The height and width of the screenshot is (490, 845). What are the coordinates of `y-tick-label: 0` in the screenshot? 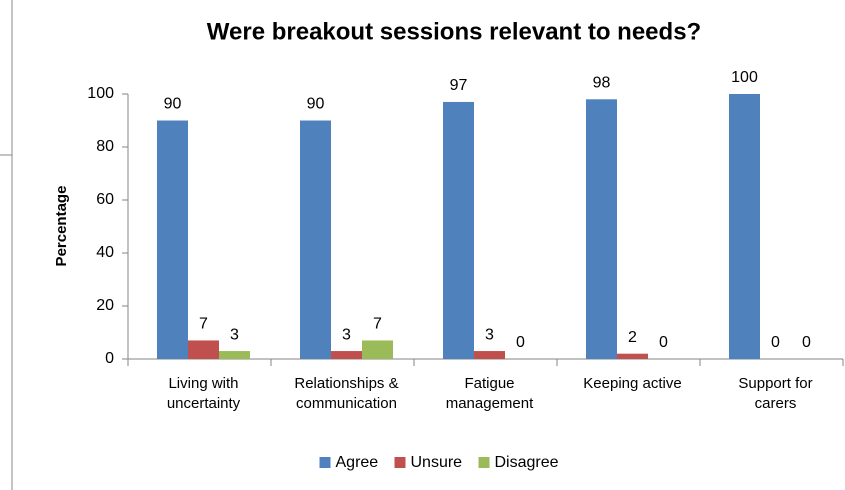 It's located at (109, 358).